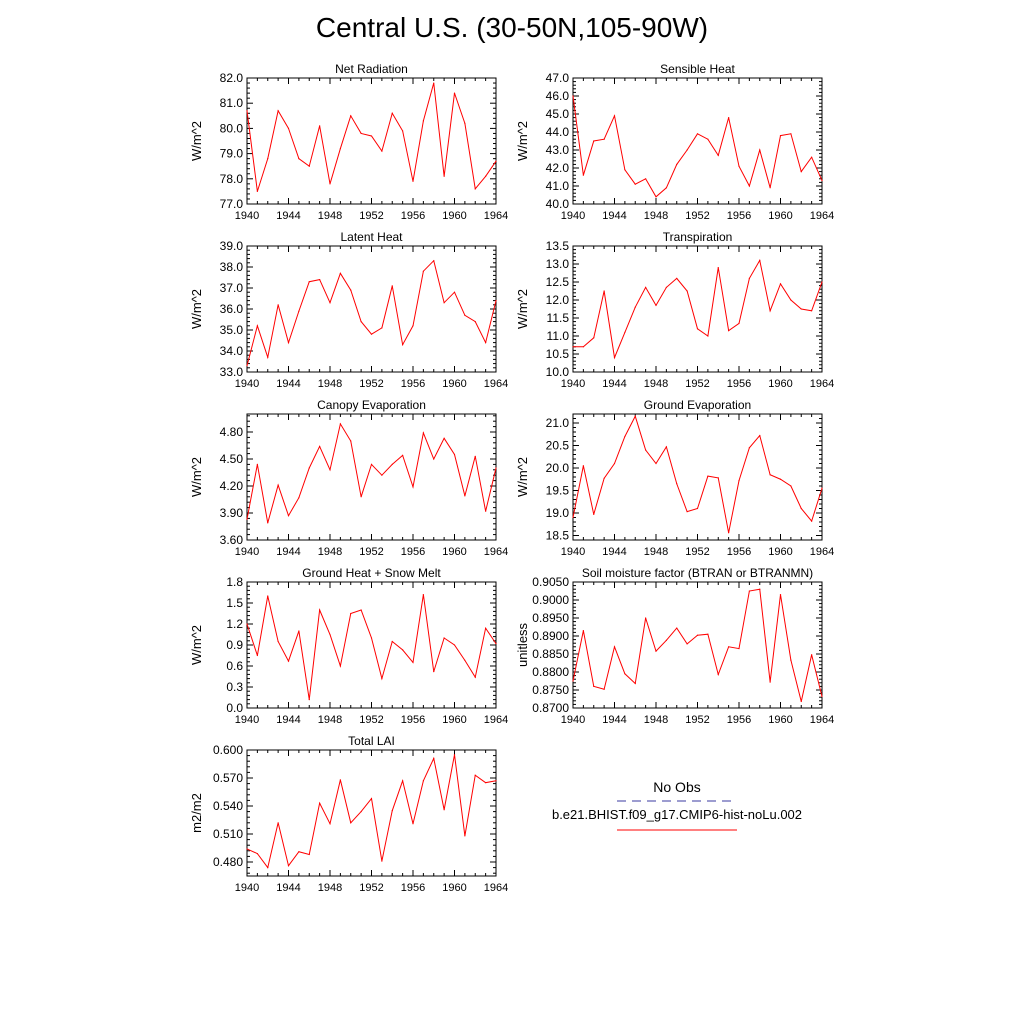 The image size is (1024, 1024). Describe the element at coordinates (234, 645) in the screenshot. I see `y-tick-label: 0.9` at that location.